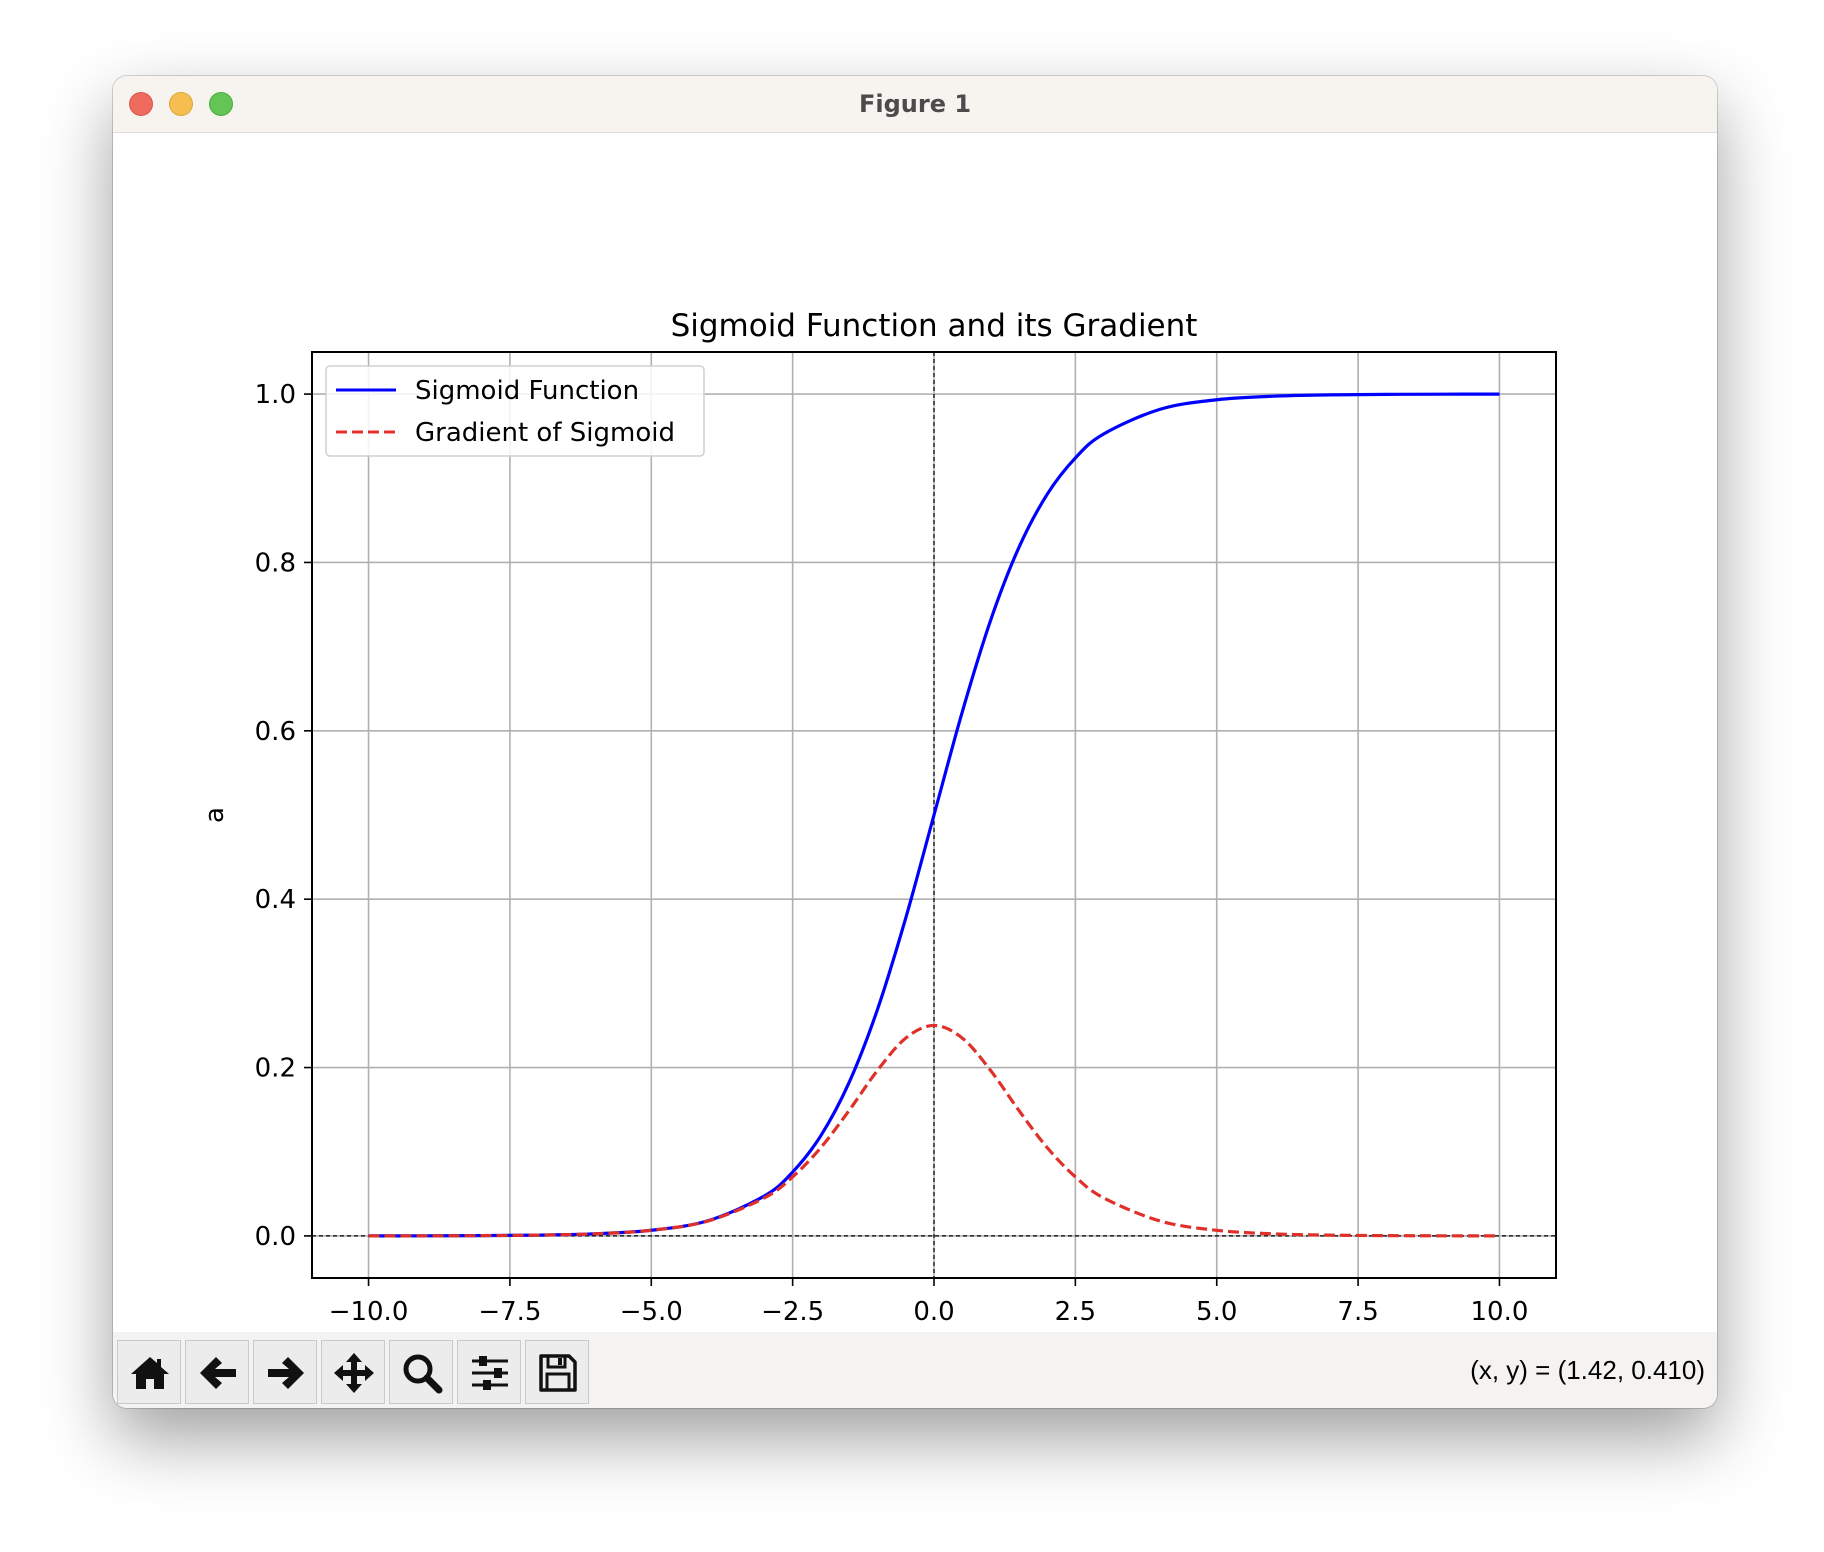 This screenshot has height=1552, width=1824. I want to click on legend-label-gradient: Gradient of Sigmoid, so click(545, 433).